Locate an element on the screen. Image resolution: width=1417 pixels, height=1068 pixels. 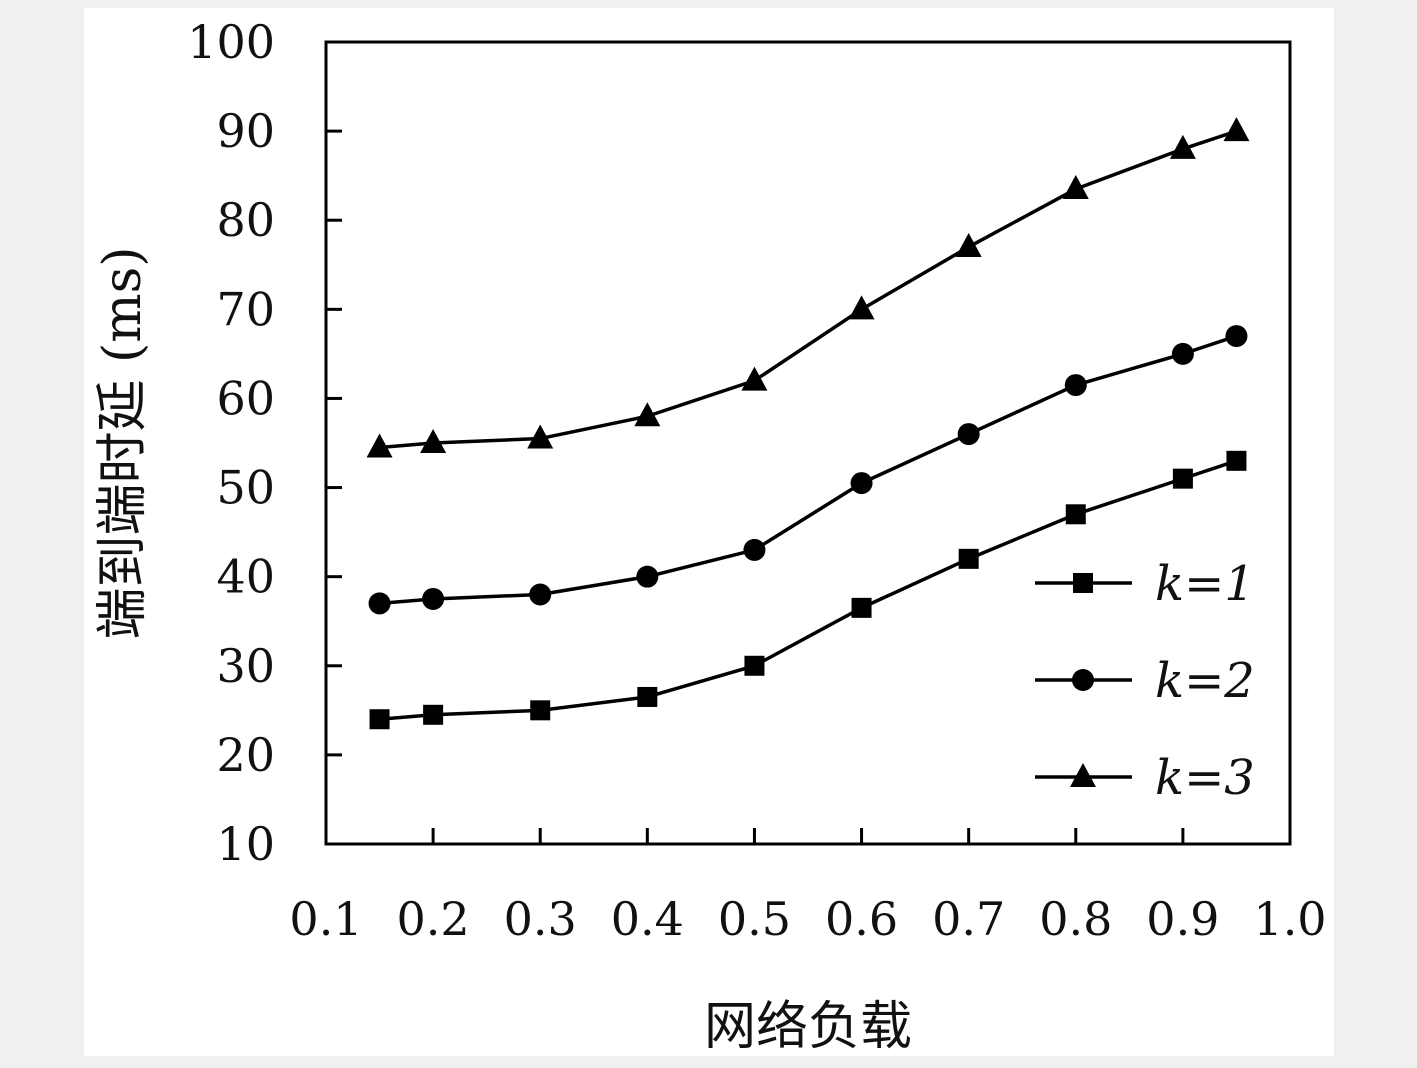
x-tick-label: 0.9 is located at coordinates (1182, 919).